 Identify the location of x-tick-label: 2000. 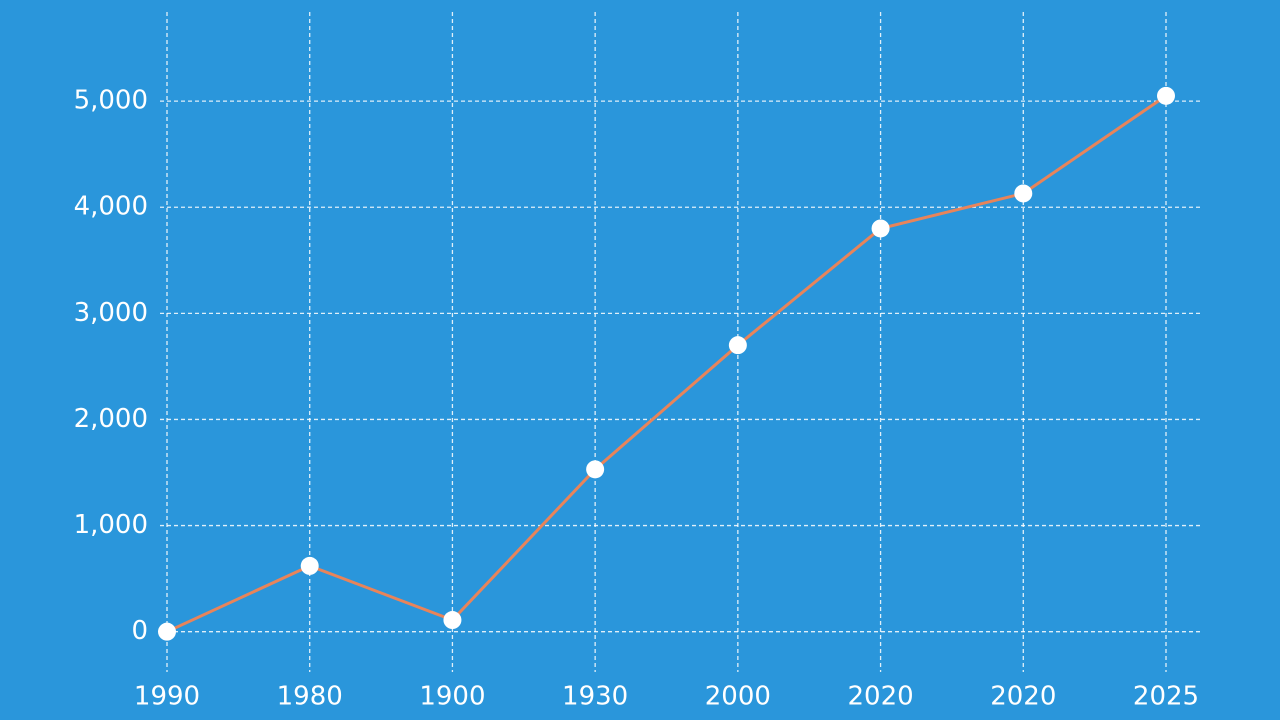
(738, 697).